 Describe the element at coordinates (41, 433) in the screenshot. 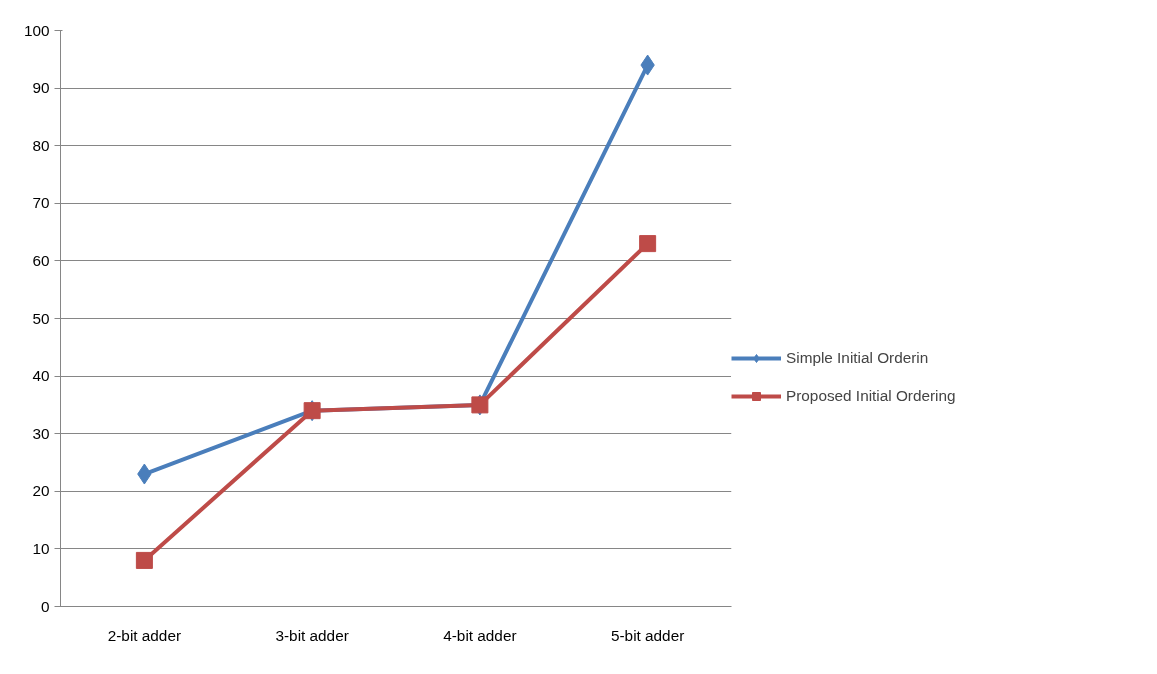

I see `y-tick-label: 30` at that location.